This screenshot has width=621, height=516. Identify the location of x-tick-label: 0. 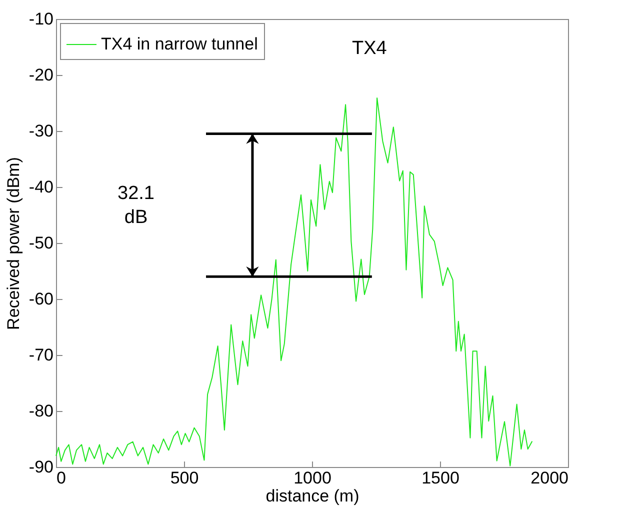
(61, 478).